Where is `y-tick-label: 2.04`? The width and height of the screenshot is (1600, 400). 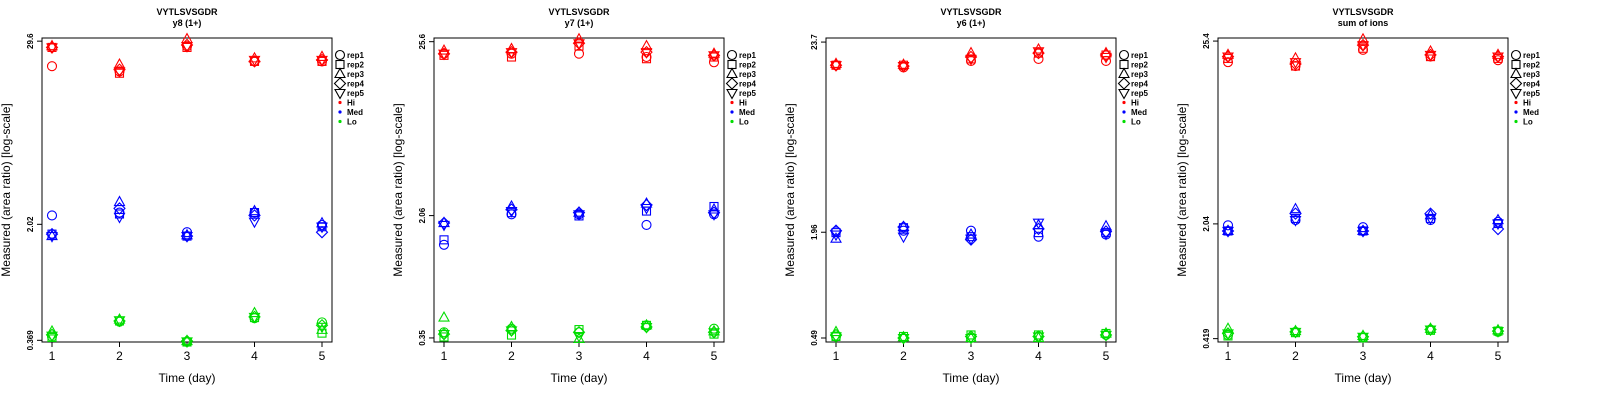 y-tick-label: 2.04 is located at coordinates (1206, 224).